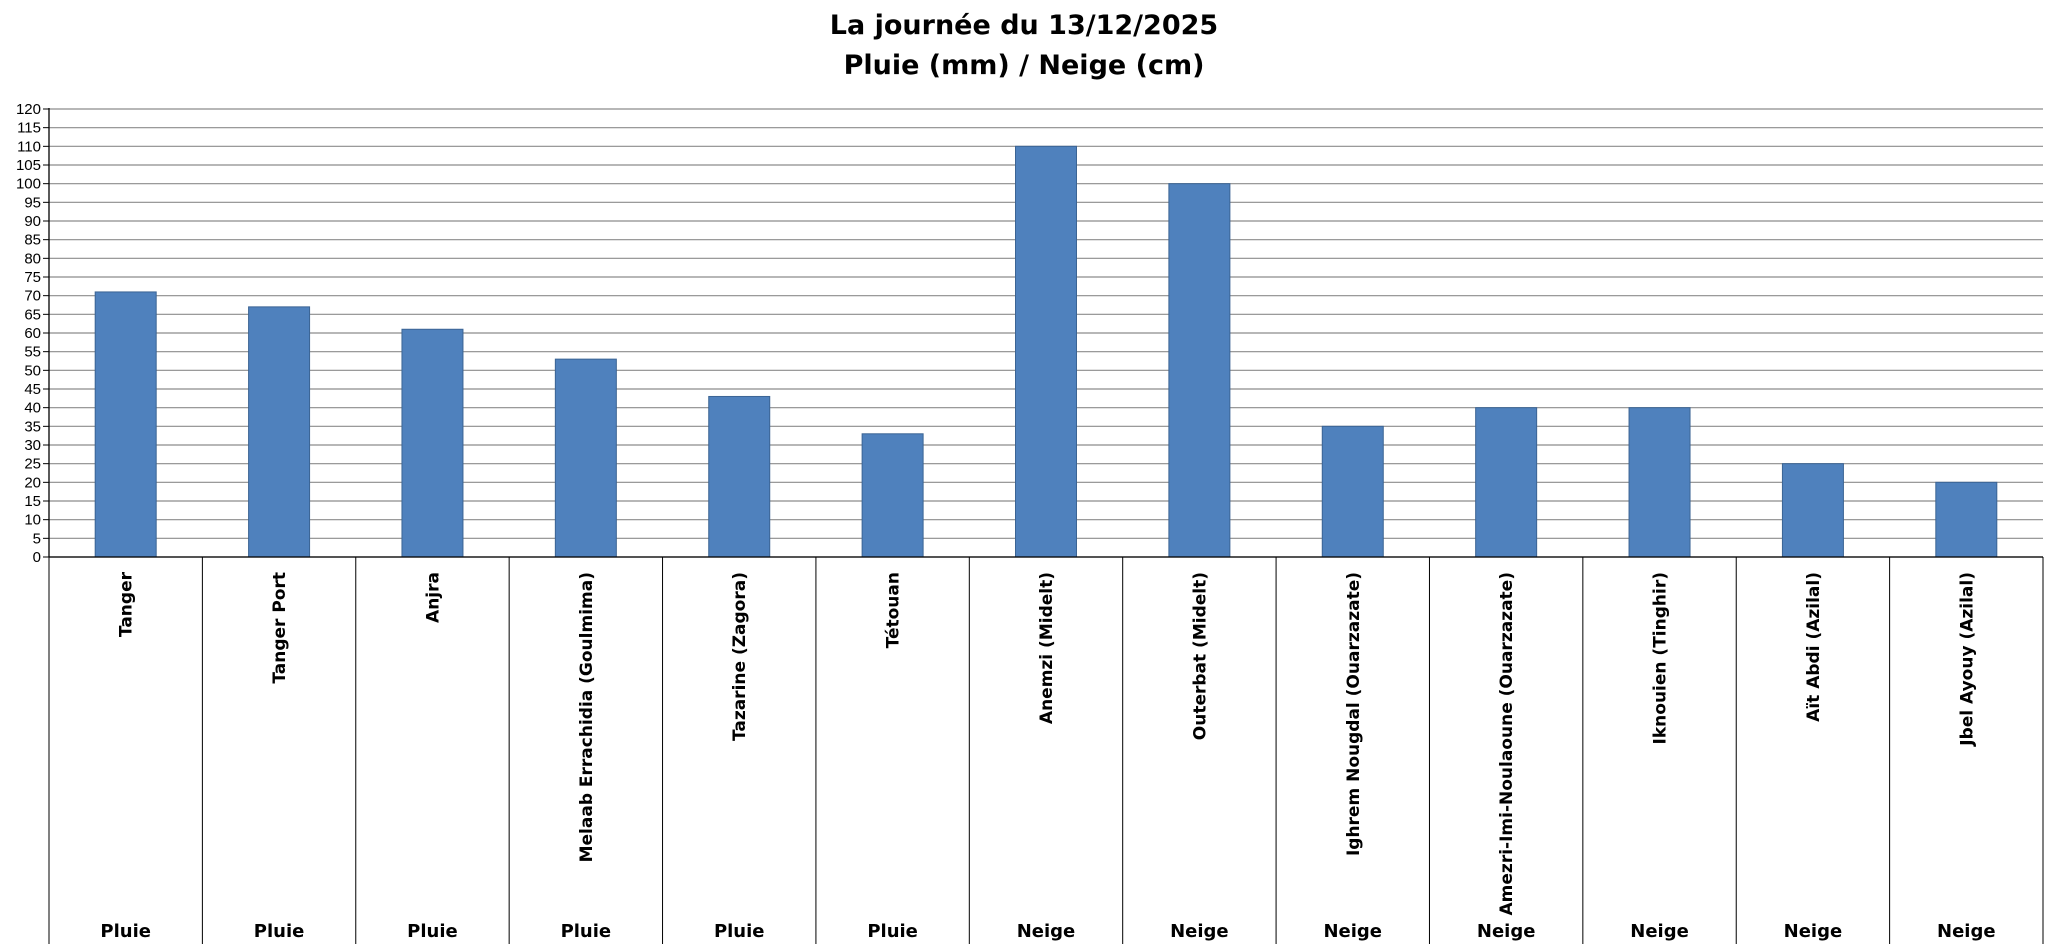 This screenshot has width=2048, height=944. Describe the element at coordinates (29, 146) in the screenshot. I see `y-tick-label: 110` at that location.